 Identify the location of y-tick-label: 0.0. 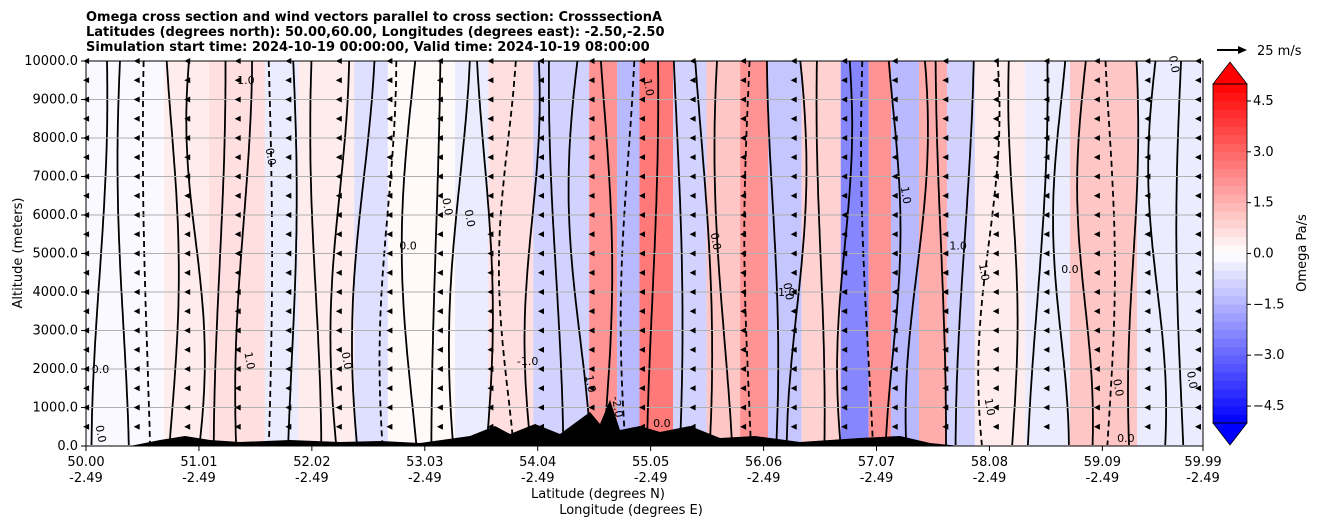
(67, 446).